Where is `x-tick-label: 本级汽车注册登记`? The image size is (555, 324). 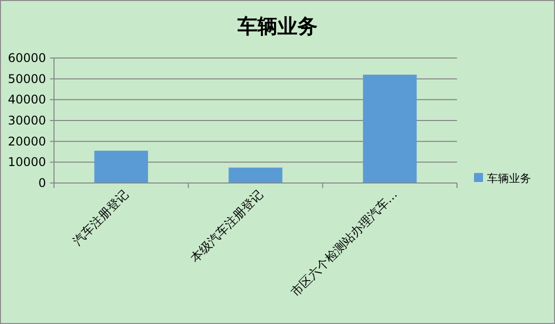 x-tick-label: 本级汽车注册登记 is located at coordinates (227, 226).